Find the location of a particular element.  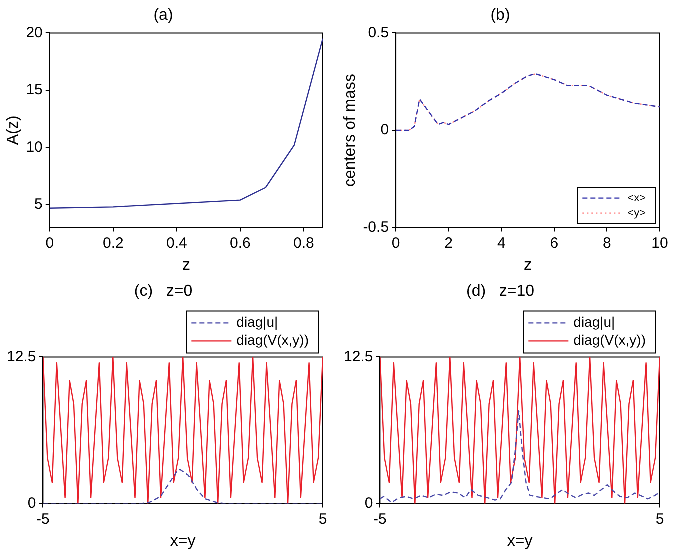

x-tick-label: 0.8 is located at coordinates (304, 243).